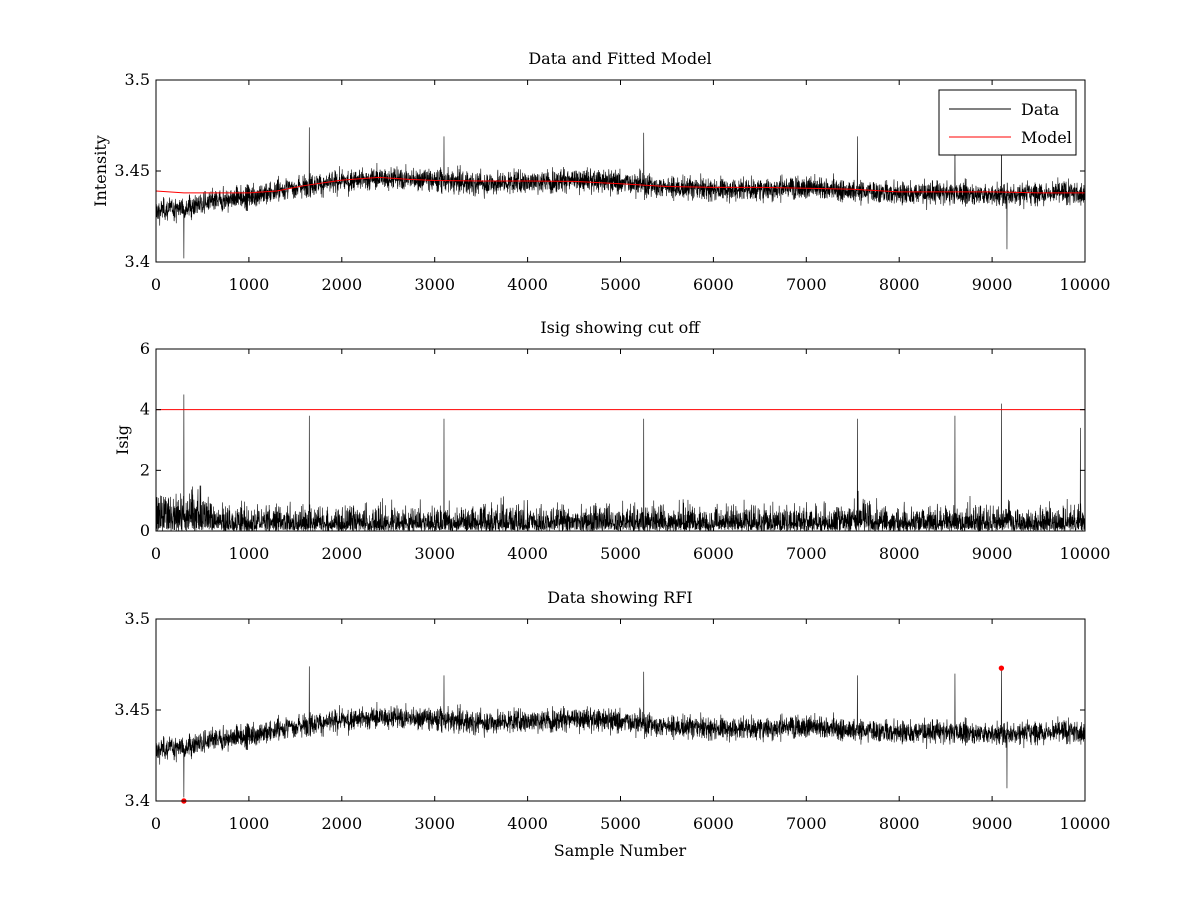 The height and width of the screenshot is (900, 1200). What do you see at coordinates (1046, 137) in the screenshot?
I see `legend-label-model: Model` at bounding box center [1046, 137].